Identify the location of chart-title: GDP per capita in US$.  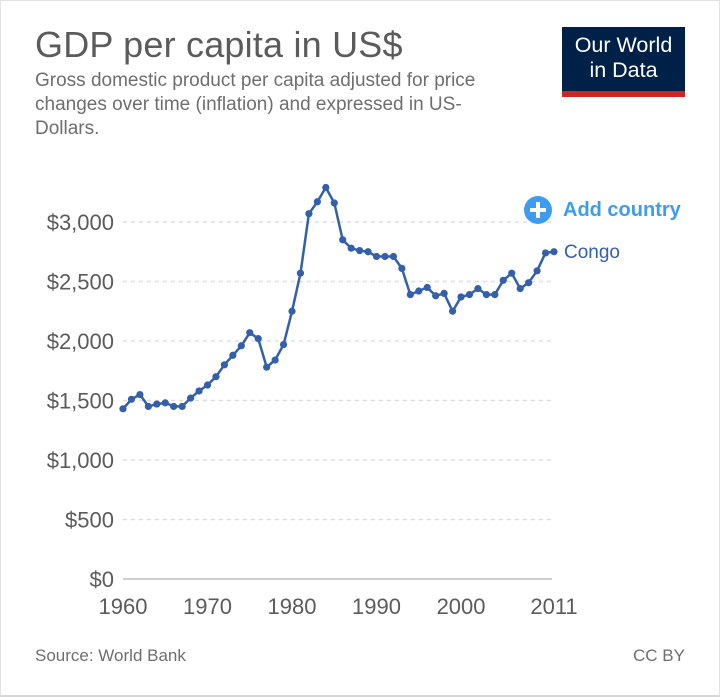
(219, 44).